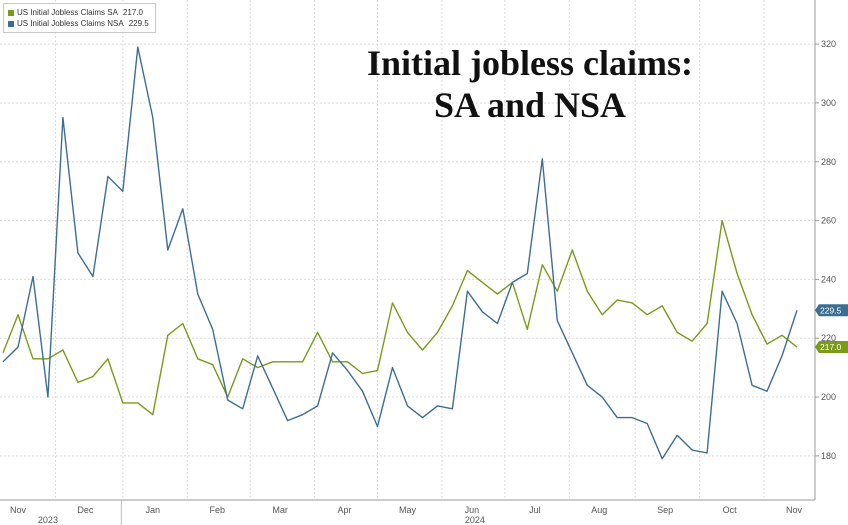 The width and height of the screenshot is (848, 525). What do you see at coordinates (828, 221) in the screenshot?
I see `y-tick-label: 260` at bounding box center [828, 221].